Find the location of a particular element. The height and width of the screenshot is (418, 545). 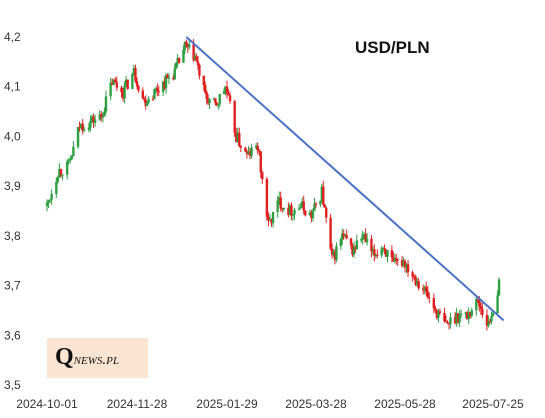

y-tick-label: 3,6 is located at coordinates (12, 335).